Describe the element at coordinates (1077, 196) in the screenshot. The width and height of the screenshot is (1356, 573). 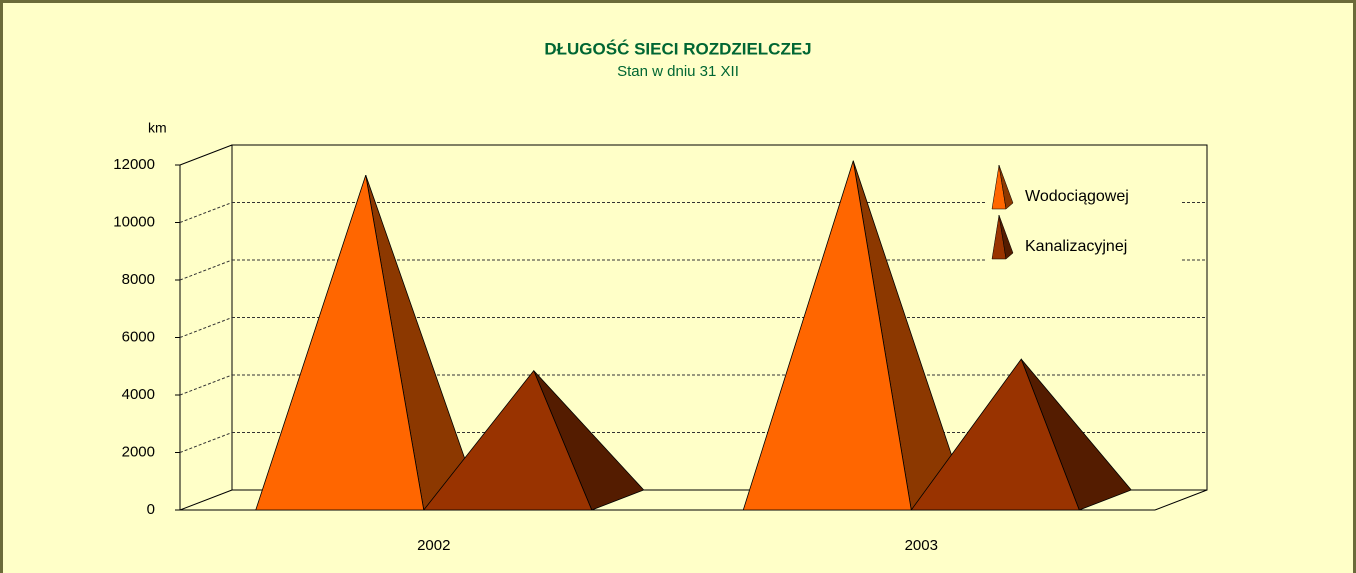
I see `legend-label: Wodociągowej` at that location.